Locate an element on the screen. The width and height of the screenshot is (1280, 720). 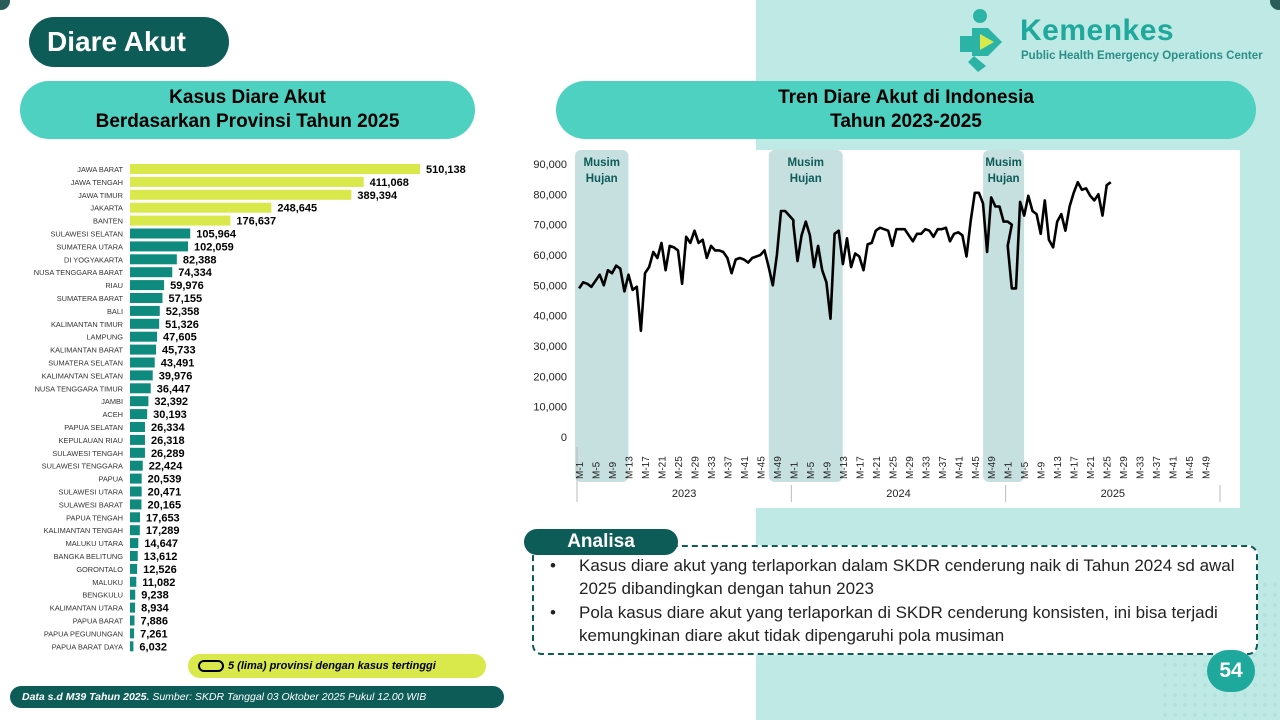
season-band is located at coordinates (805, 316).